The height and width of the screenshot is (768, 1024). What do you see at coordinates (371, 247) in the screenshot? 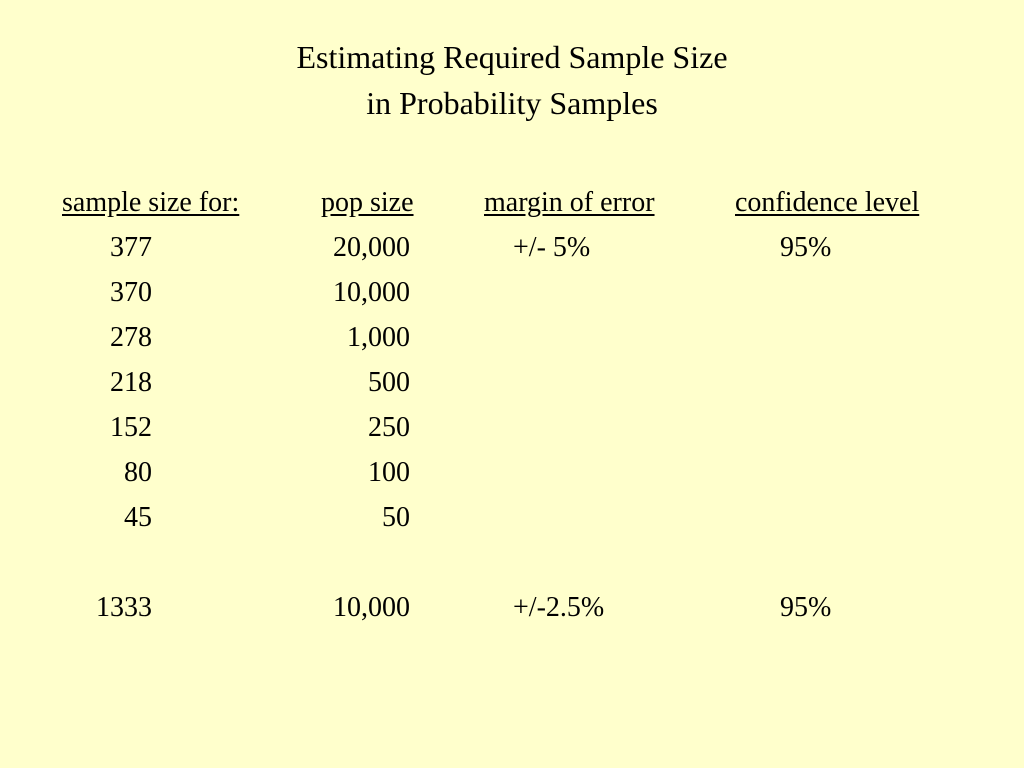
I see `table-cell: 20,000` at bounding box center [371, 247].